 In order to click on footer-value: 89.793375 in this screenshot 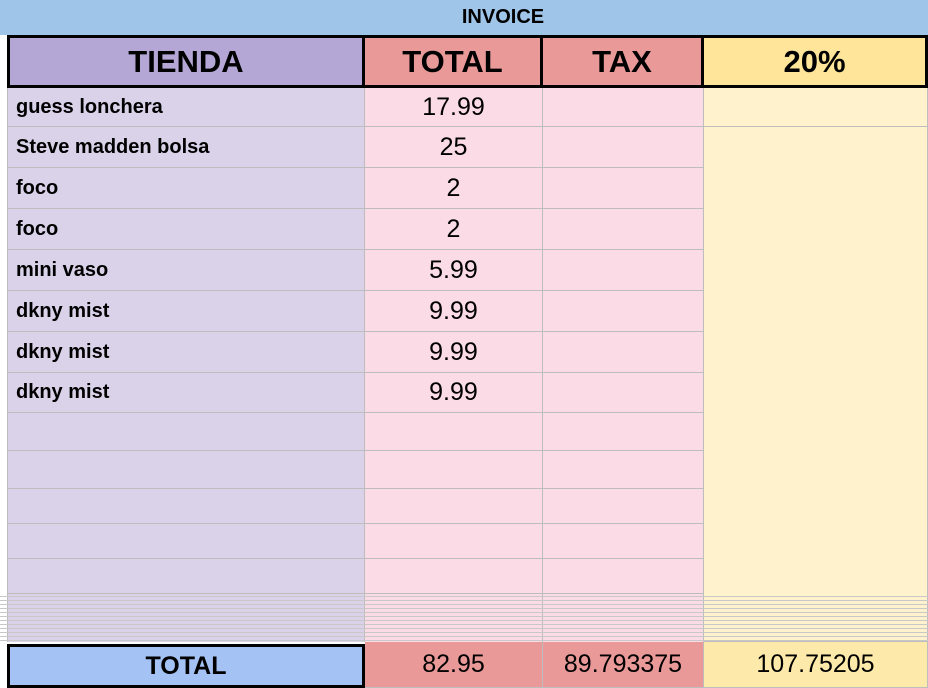, I will do `click(623, 665)`.